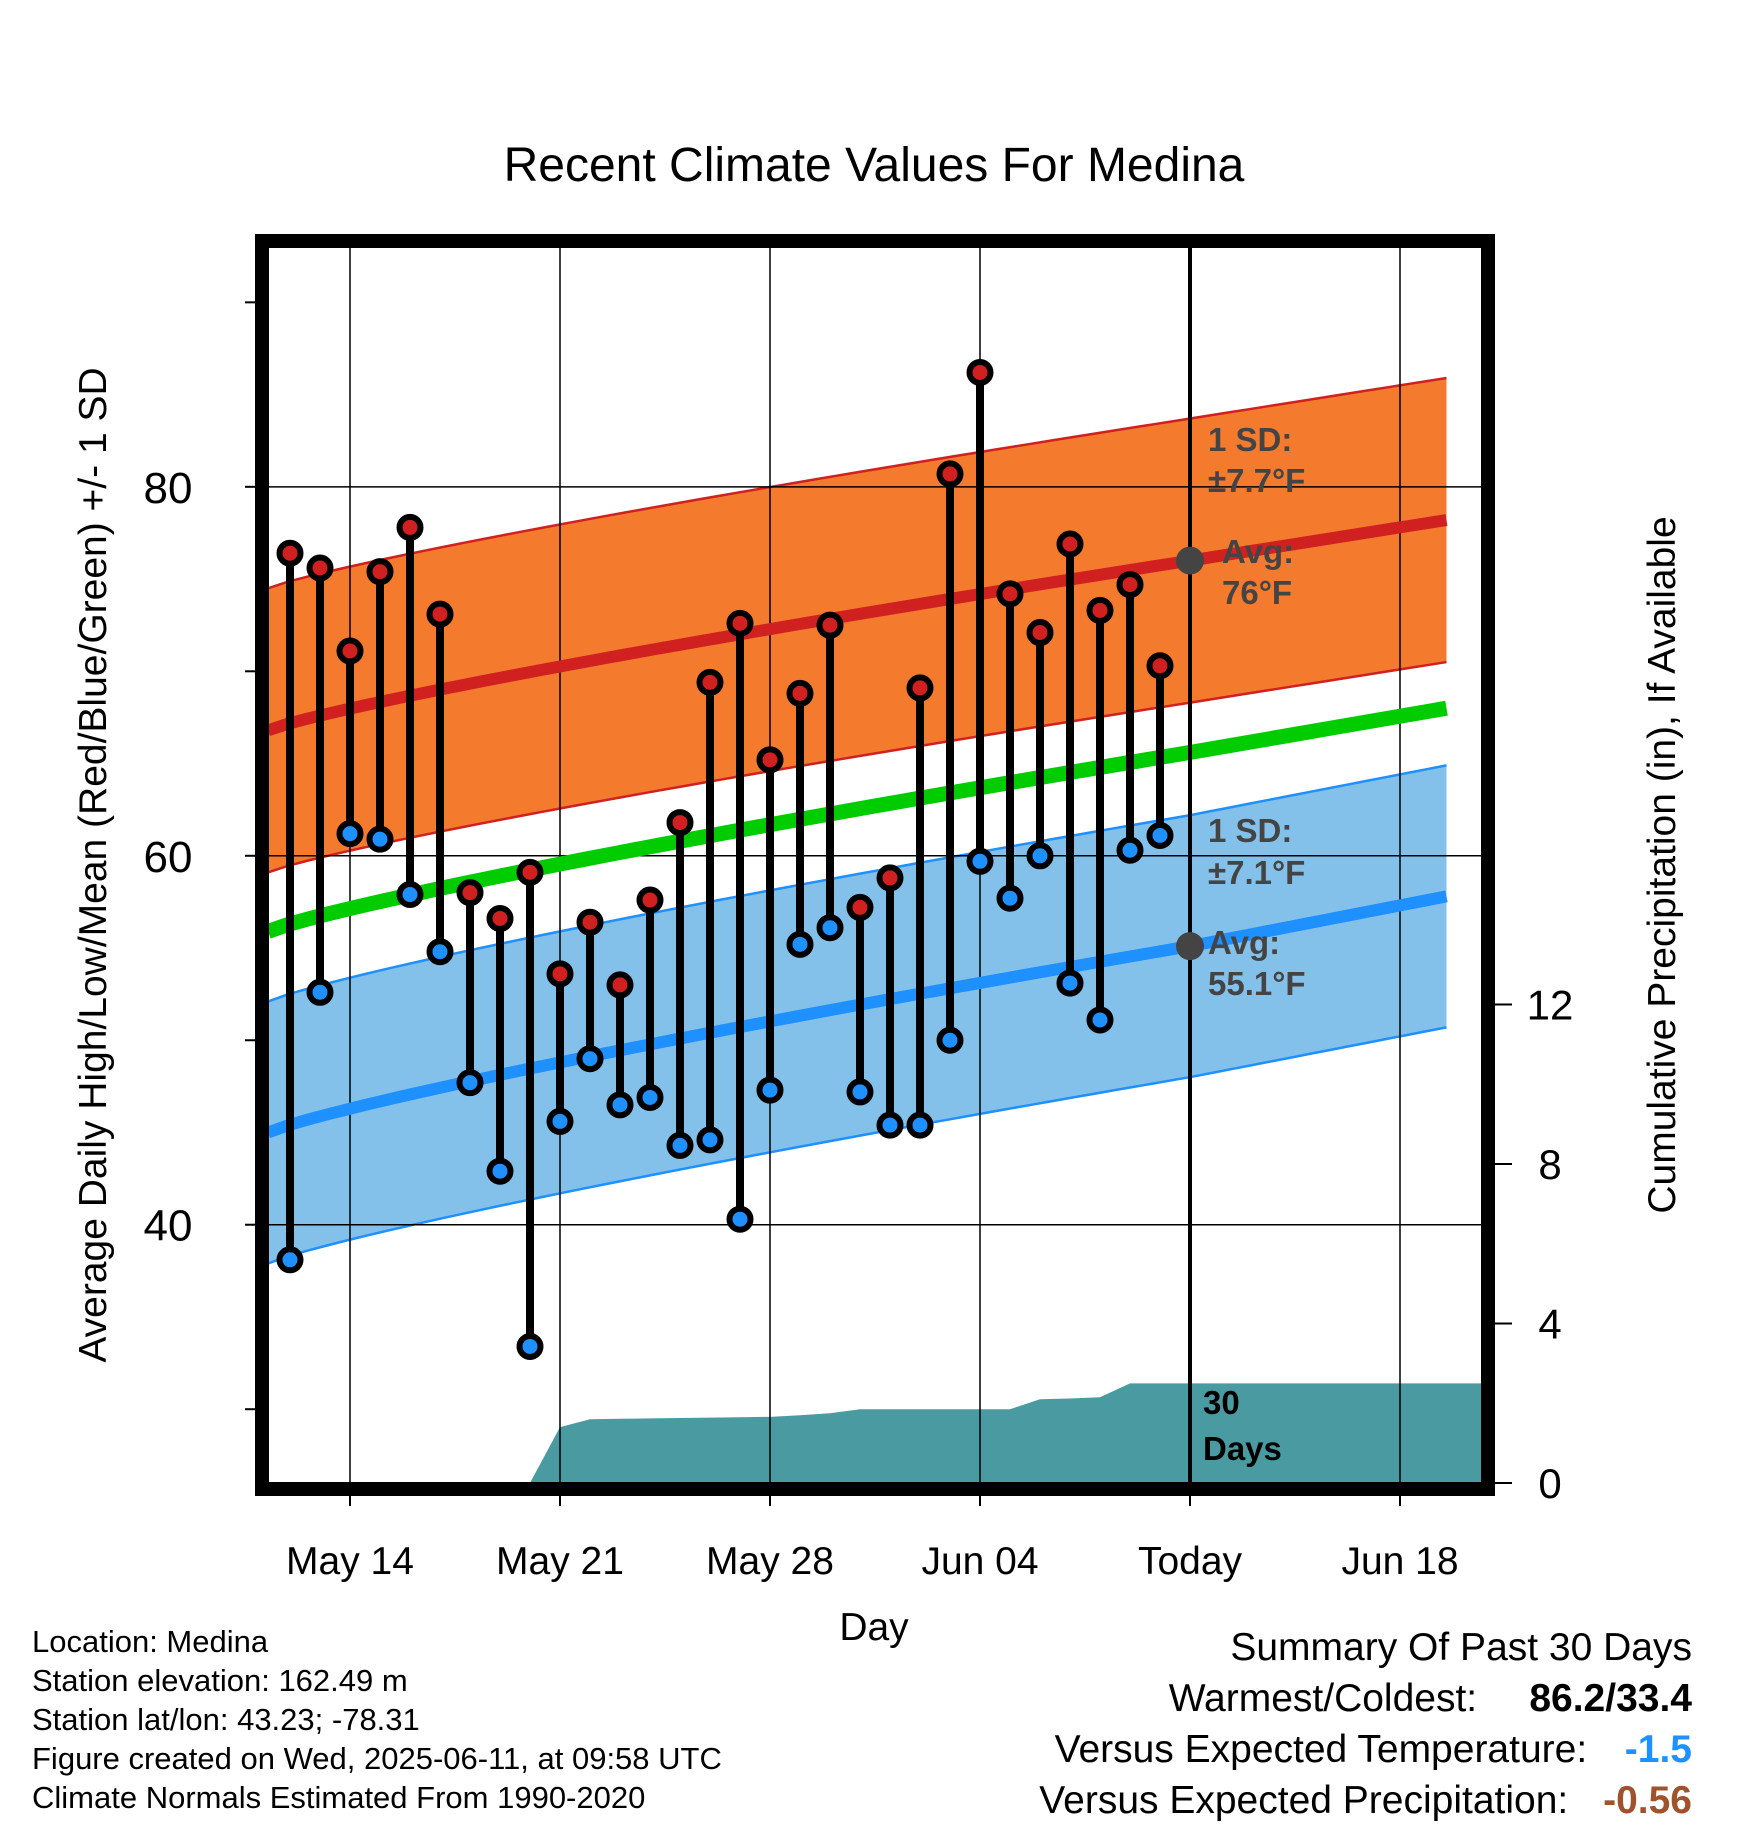 The height and width of the screenshot is (1828, 1748). I want to click on high-avg-label: Avg:, so click(1258, 551).